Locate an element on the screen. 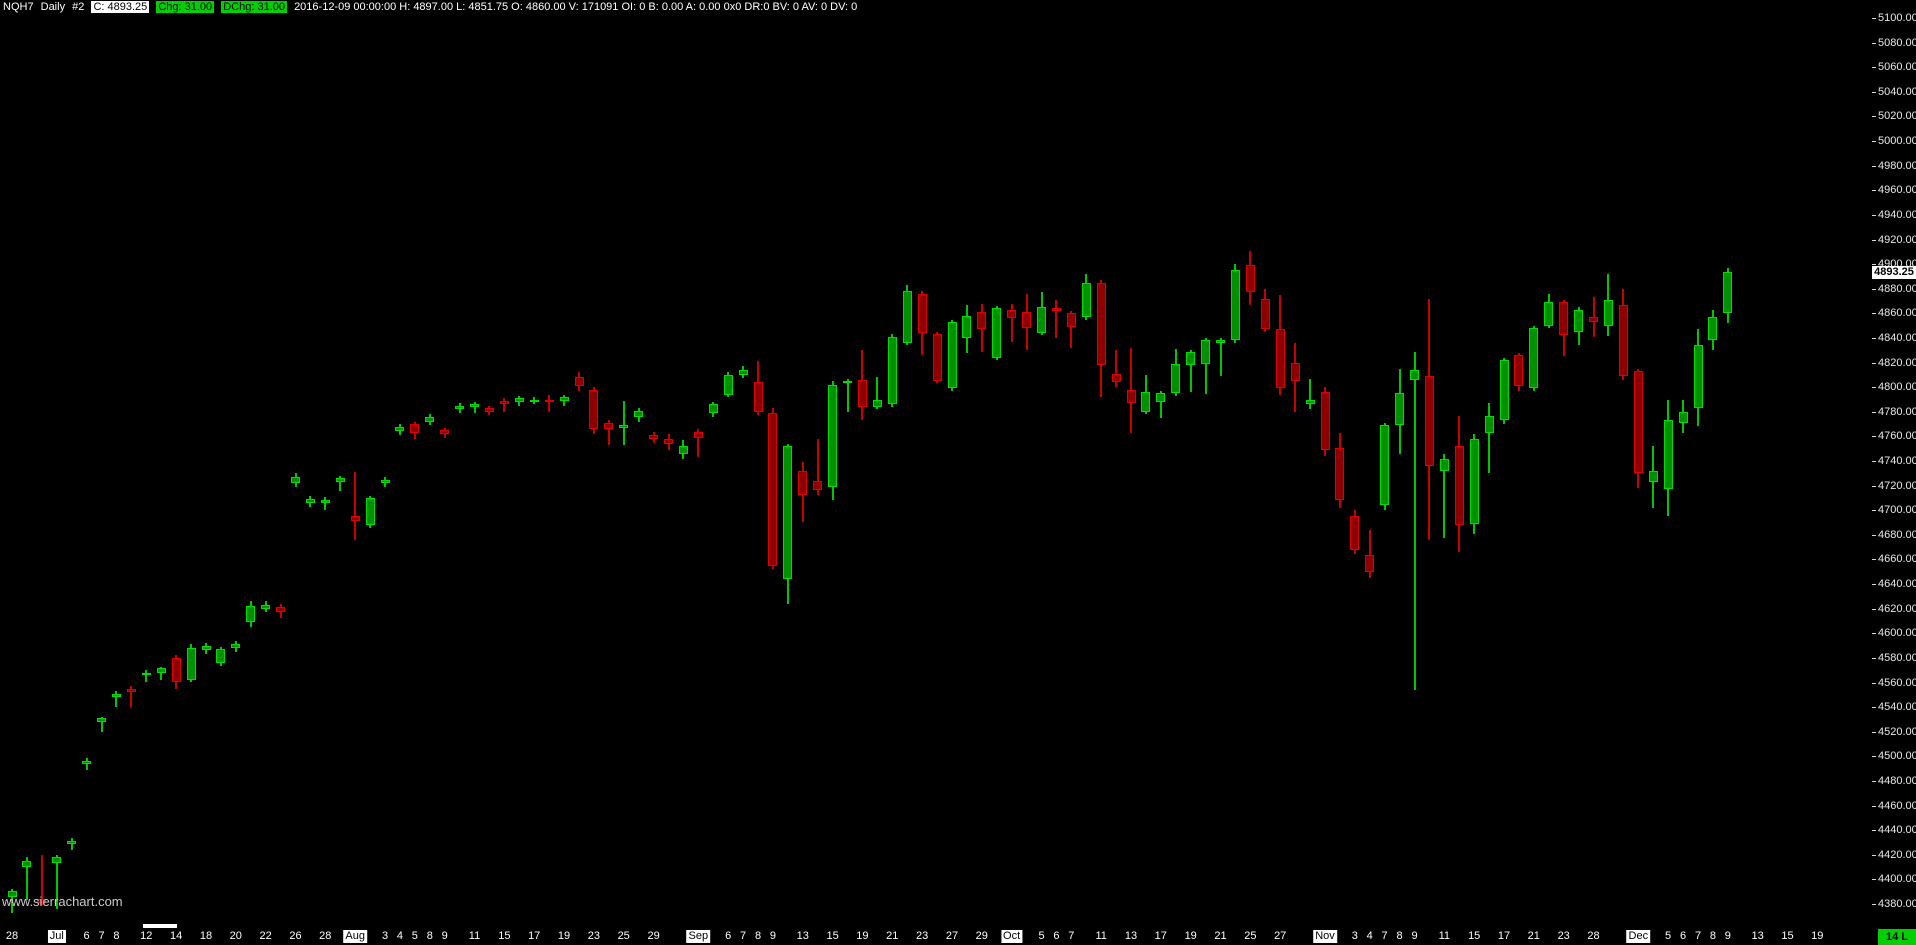 The image size is (1916, 945). date-axis-label: 9 is located at coordinates (772, 936).